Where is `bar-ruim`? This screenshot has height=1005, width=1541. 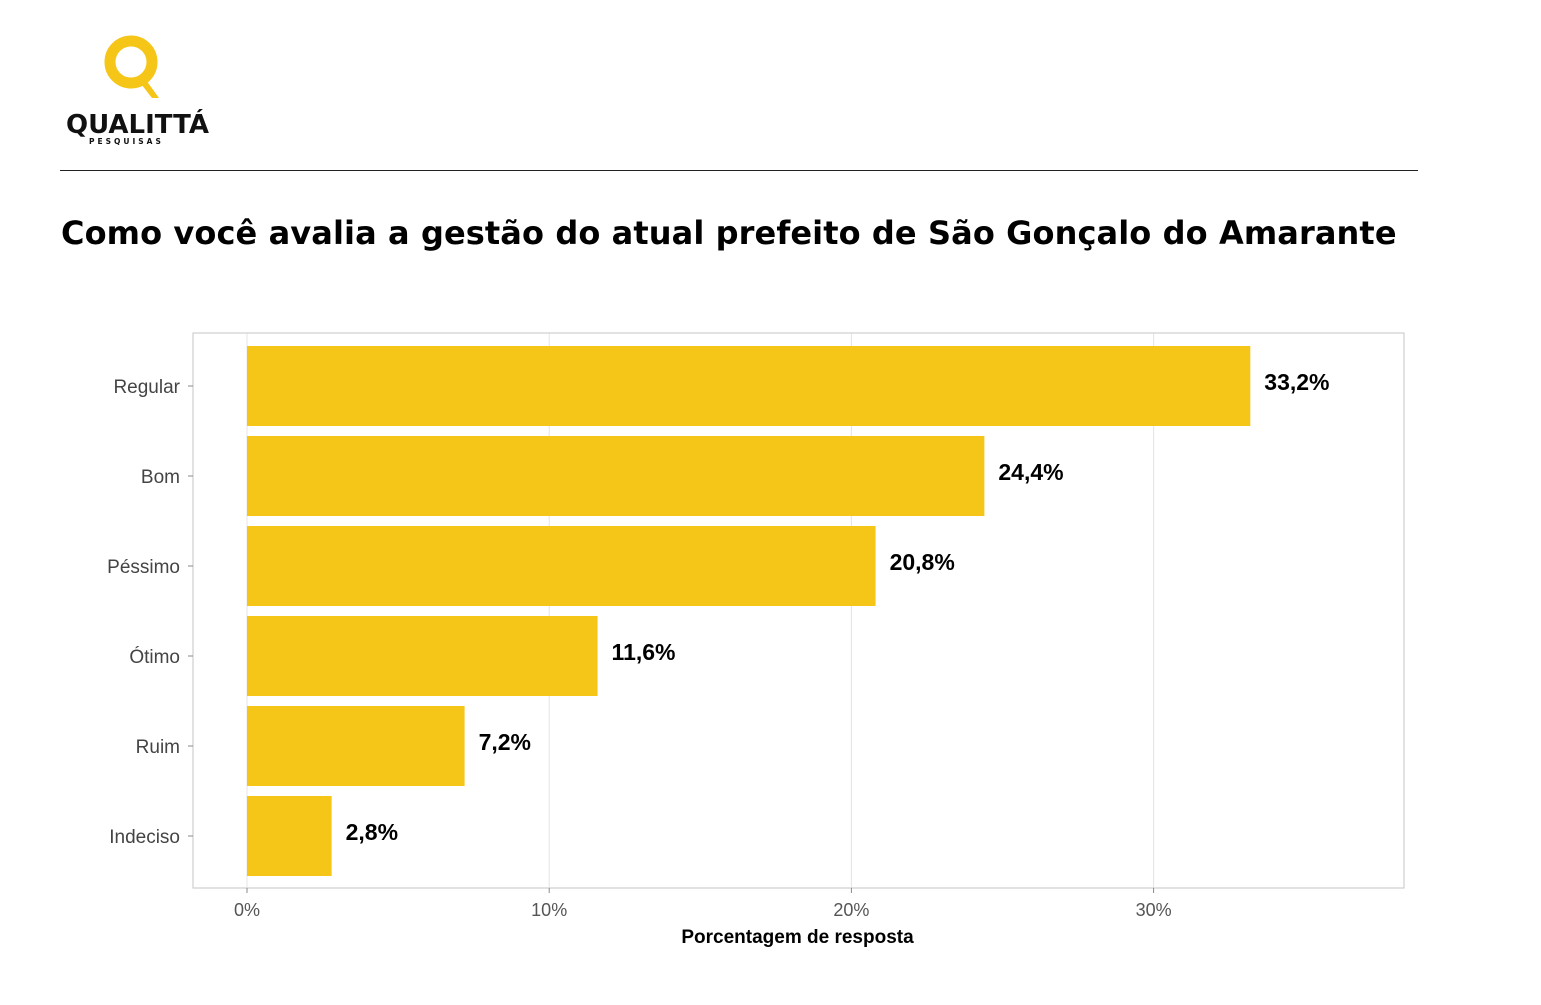
bar-ruim is located at coordinates (356, 746).